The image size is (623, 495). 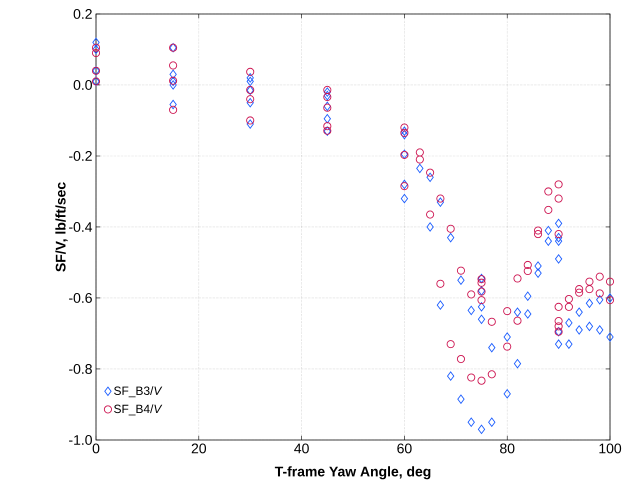 What do you see at coordinates (83, 14) in the screenshot?
I see `y-tick-label: 0.2` at bounding box center [83, 14].